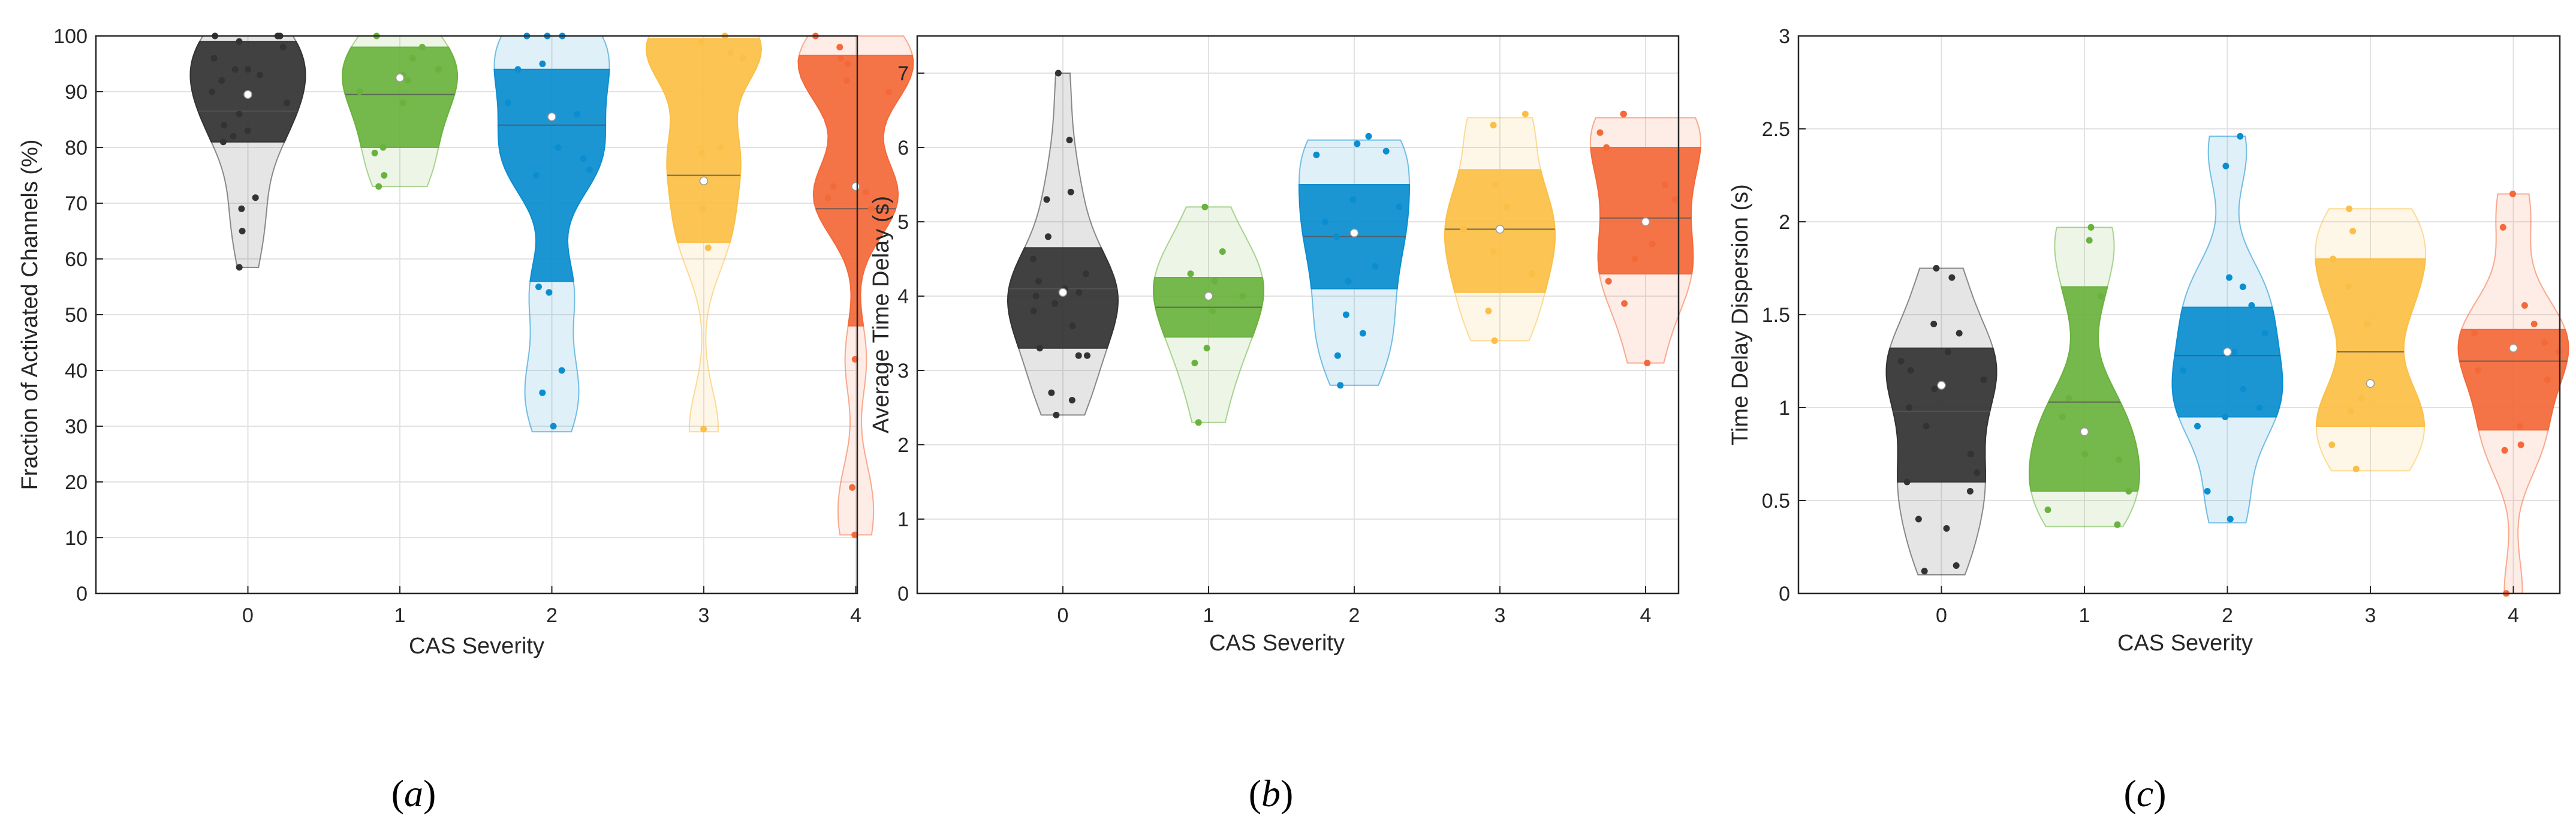 This screenshot has height=838, width=2576. Describe the element at coordinates (76, 259) in the screenshot. I see `y-tick-label-6: 60` at that location.